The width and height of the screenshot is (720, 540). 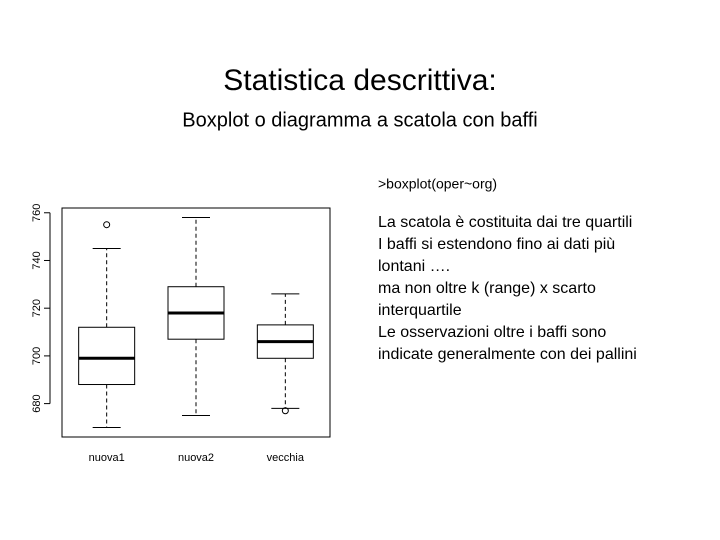 What do you see at coordinates (286, 458) in the screenshot?
I see `x-tick-label: vecchia` at bounding box center [286, 458].